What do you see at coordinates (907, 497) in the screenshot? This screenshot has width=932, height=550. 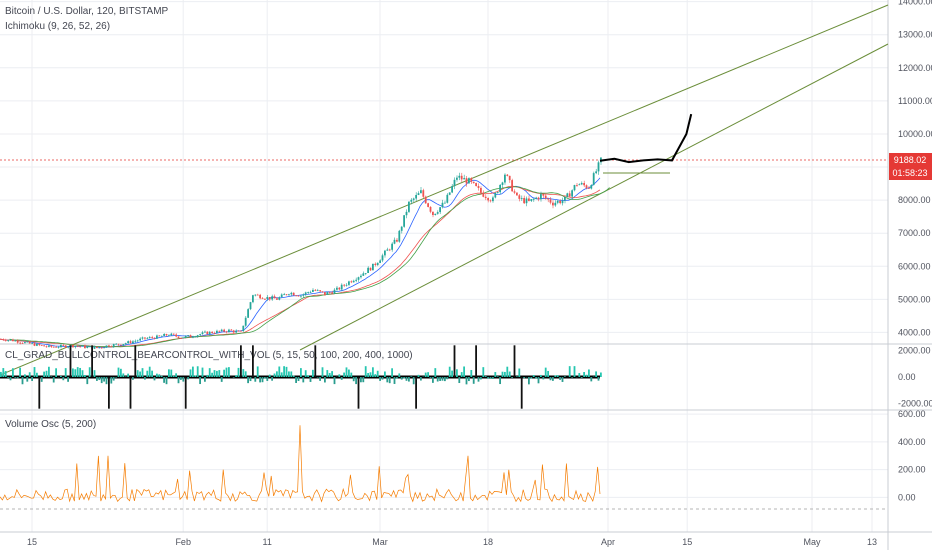 I see `volume-osc-tick-label: 0.00` at bounding box center [907, 497].